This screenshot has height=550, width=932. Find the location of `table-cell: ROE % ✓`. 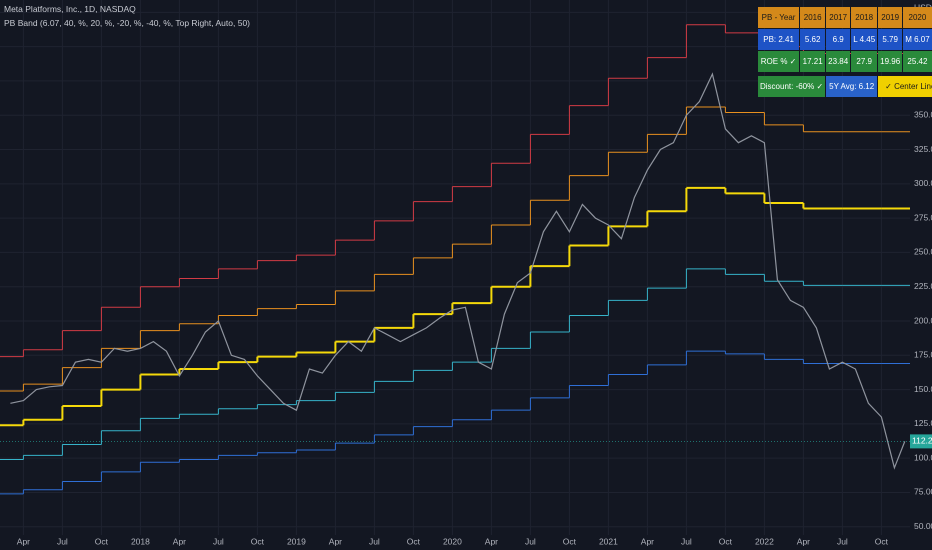

table-cell: ROE % ✓ is located at coordinates (779, 61).